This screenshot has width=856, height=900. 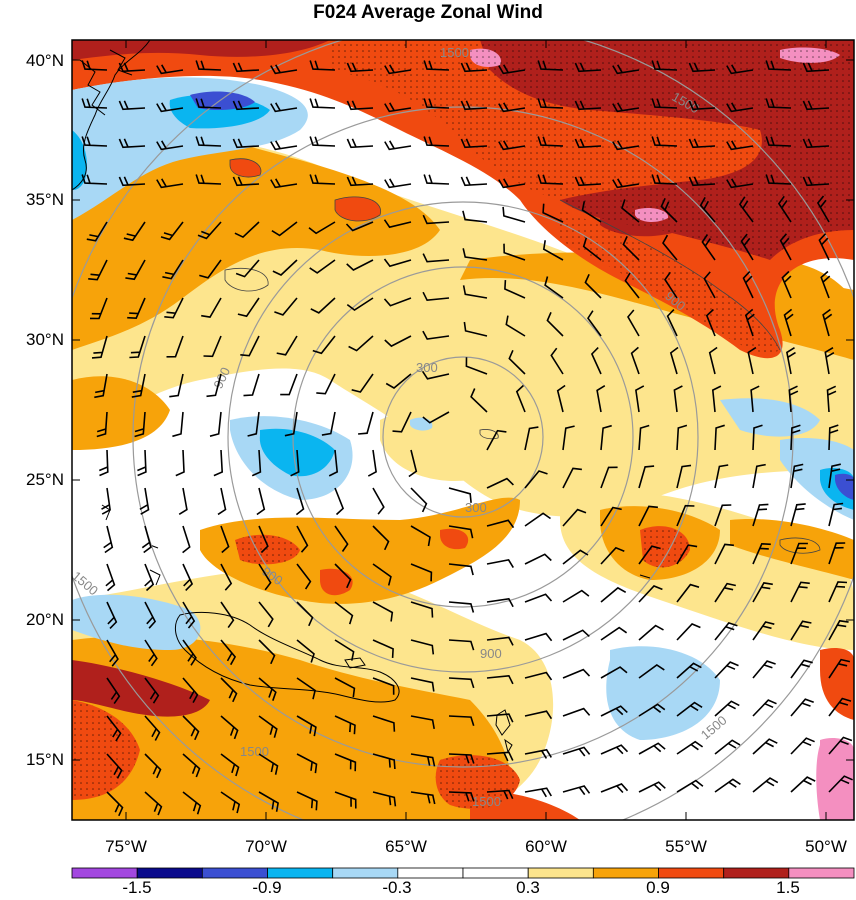 I want to click on colorbar-label: 0.3, so click(x=528, y=887).